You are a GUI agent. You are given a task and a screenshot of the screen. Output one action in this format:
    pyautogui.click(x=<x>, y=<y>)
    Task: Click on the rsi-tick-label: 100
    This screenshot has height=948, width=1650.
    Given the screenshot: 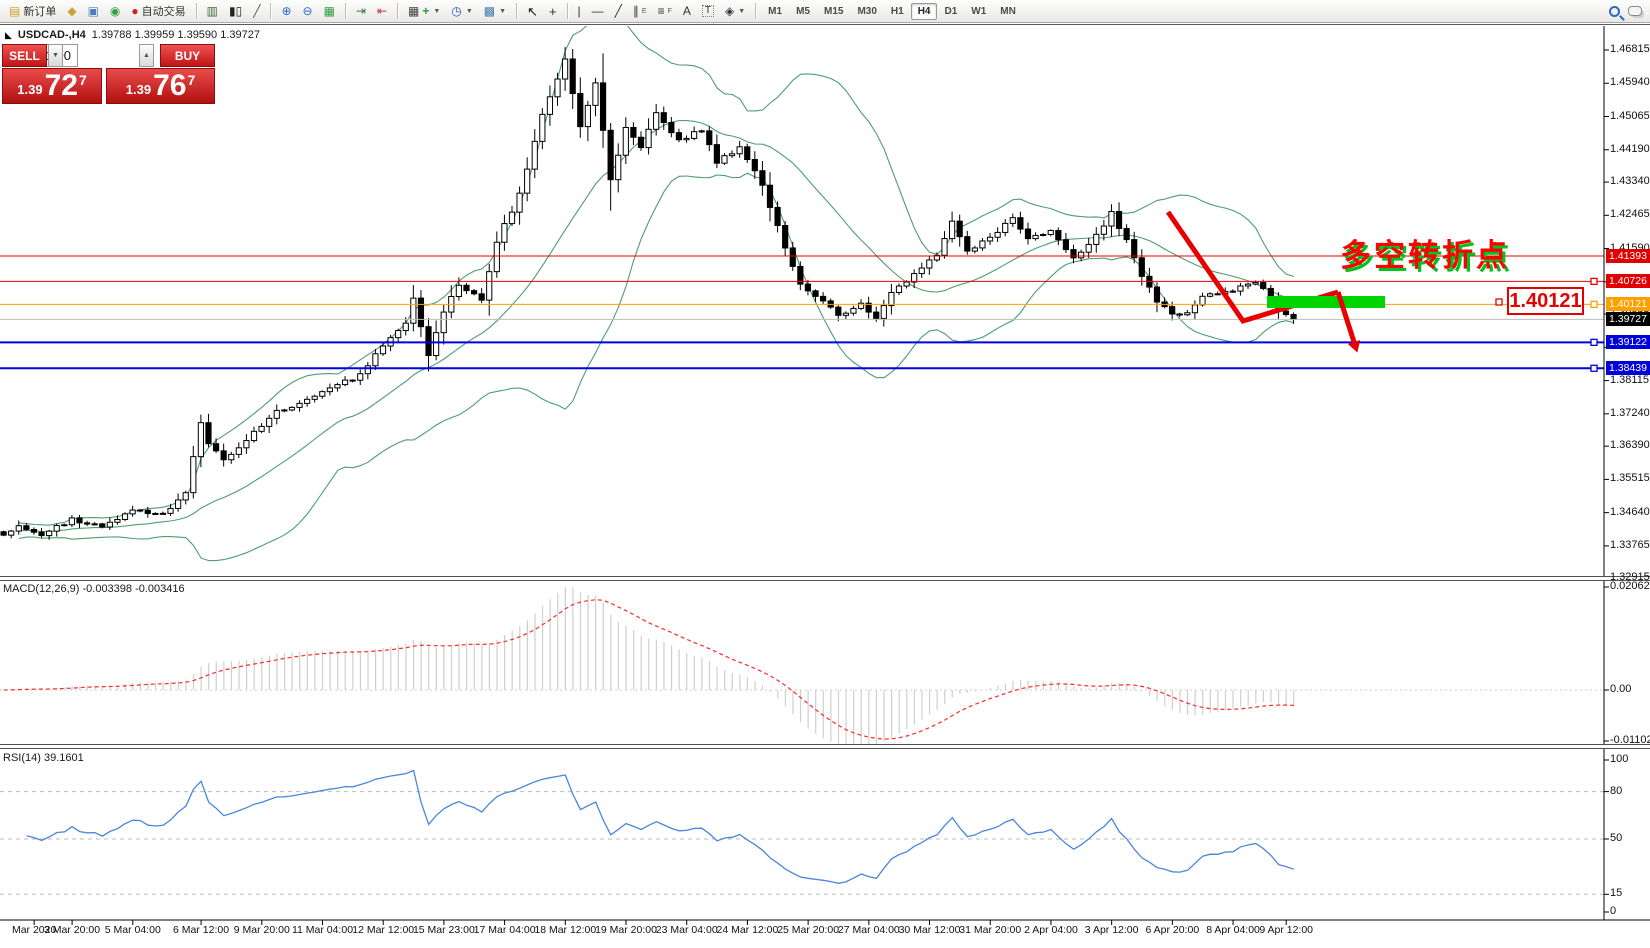 What is the action you would take?
    pyautogui.click(x=1619, y=759)
    